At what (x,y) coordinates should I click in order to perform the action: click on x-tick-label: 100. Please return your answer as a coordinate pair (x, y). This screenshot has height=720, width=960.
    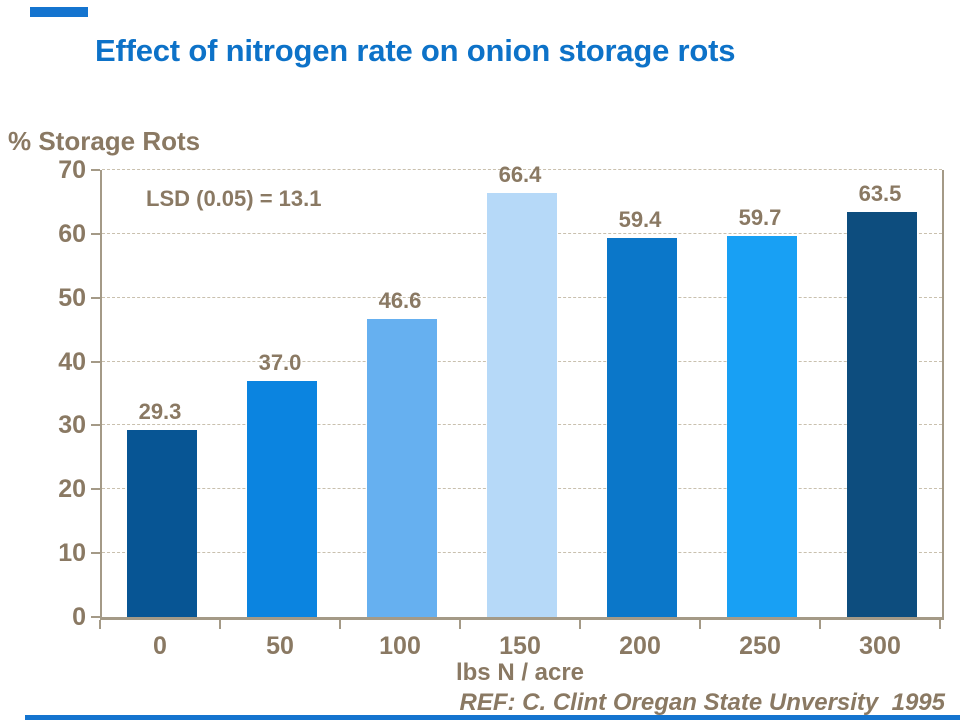
    Looking at the image, I should click on (400, 646).